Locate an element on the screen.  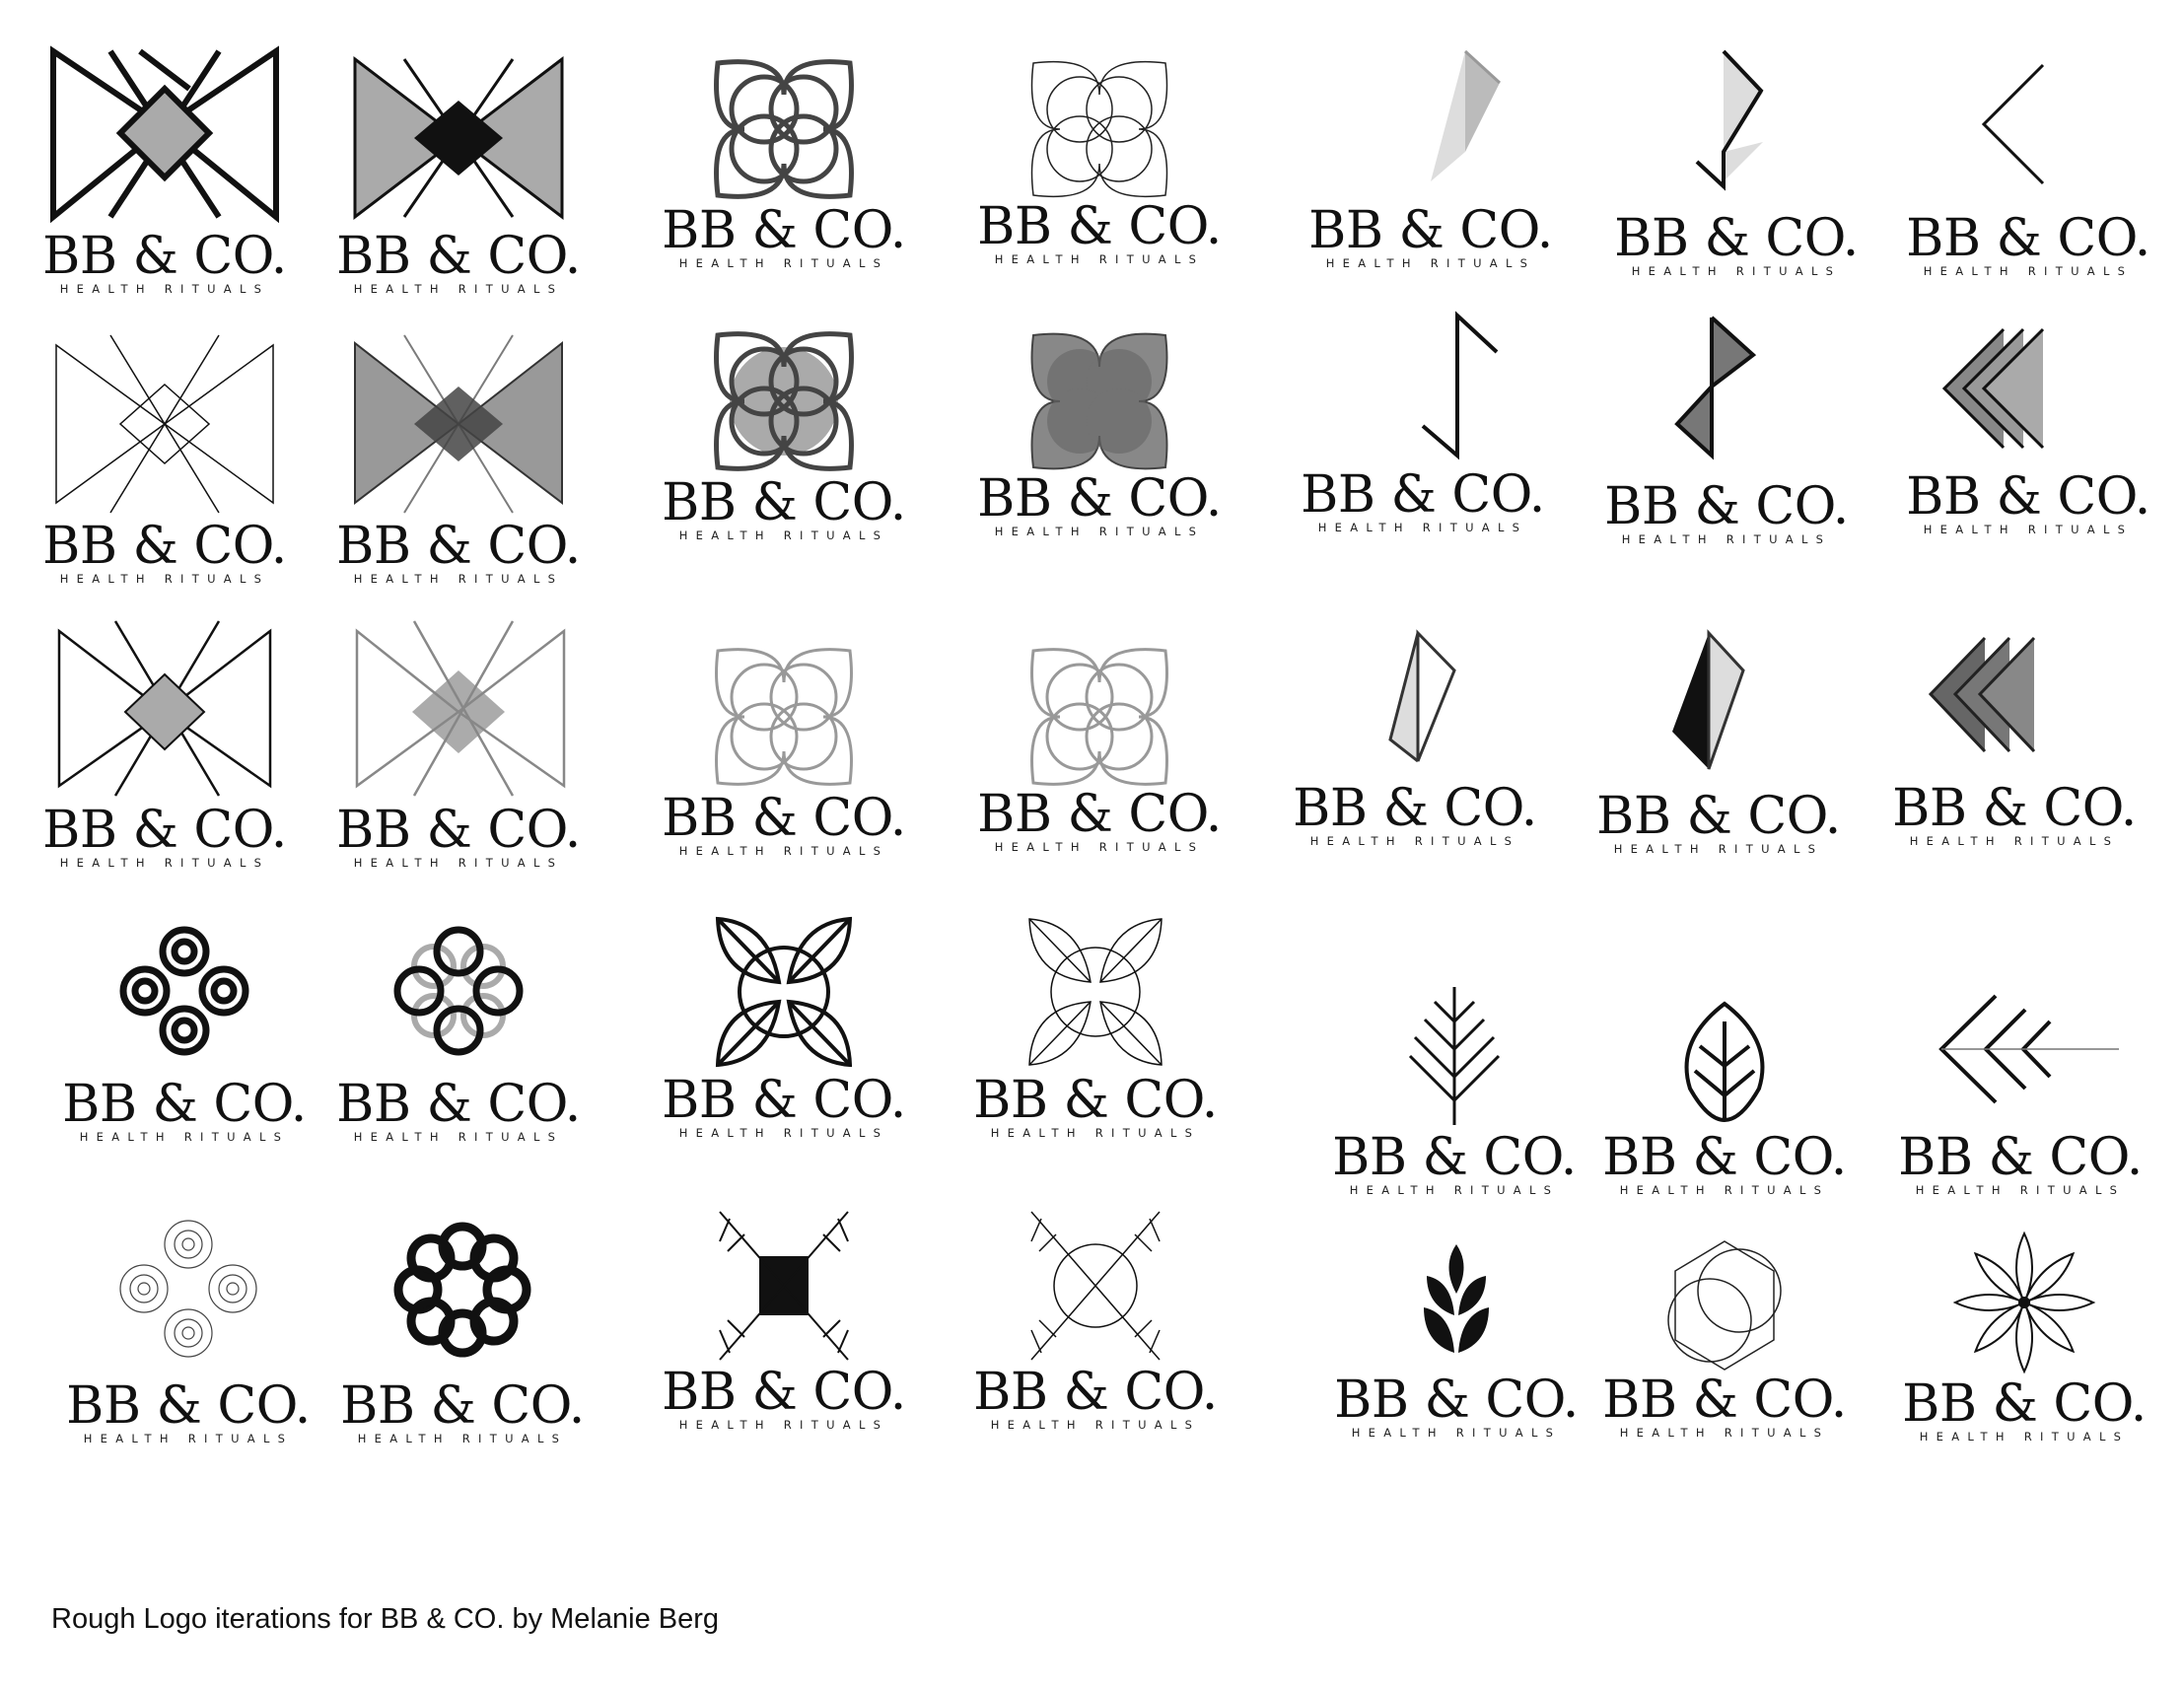
flower-icon is located at coordinates (2024, 1302).